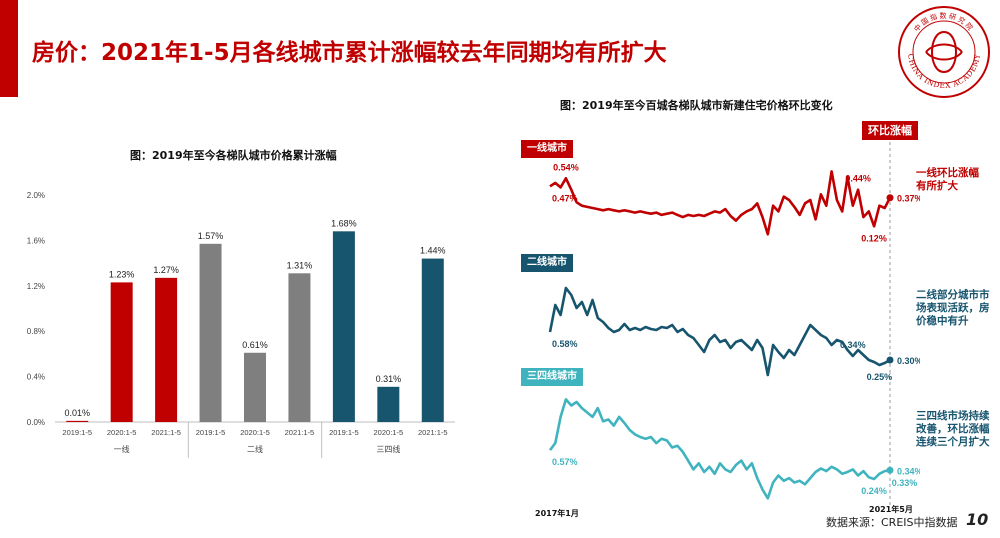 The height and width of the screenshot is (538, 1000). What do you see at coordinates (433, 251) in the screenshot?
I see `bar-data-label: 1.44%` at bounding box center [433, 251].